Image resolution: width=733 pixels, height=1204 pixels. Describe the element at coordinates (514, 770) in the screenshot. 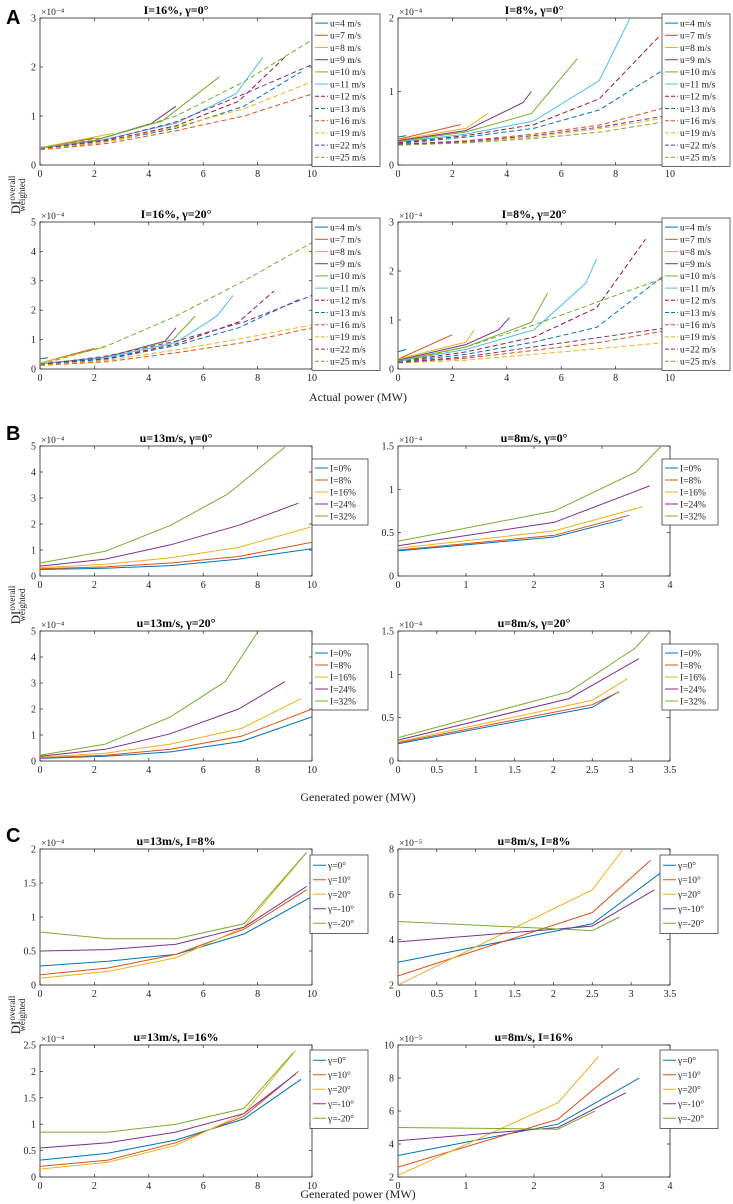

I see `x-tick-label: 1.5` at that location.